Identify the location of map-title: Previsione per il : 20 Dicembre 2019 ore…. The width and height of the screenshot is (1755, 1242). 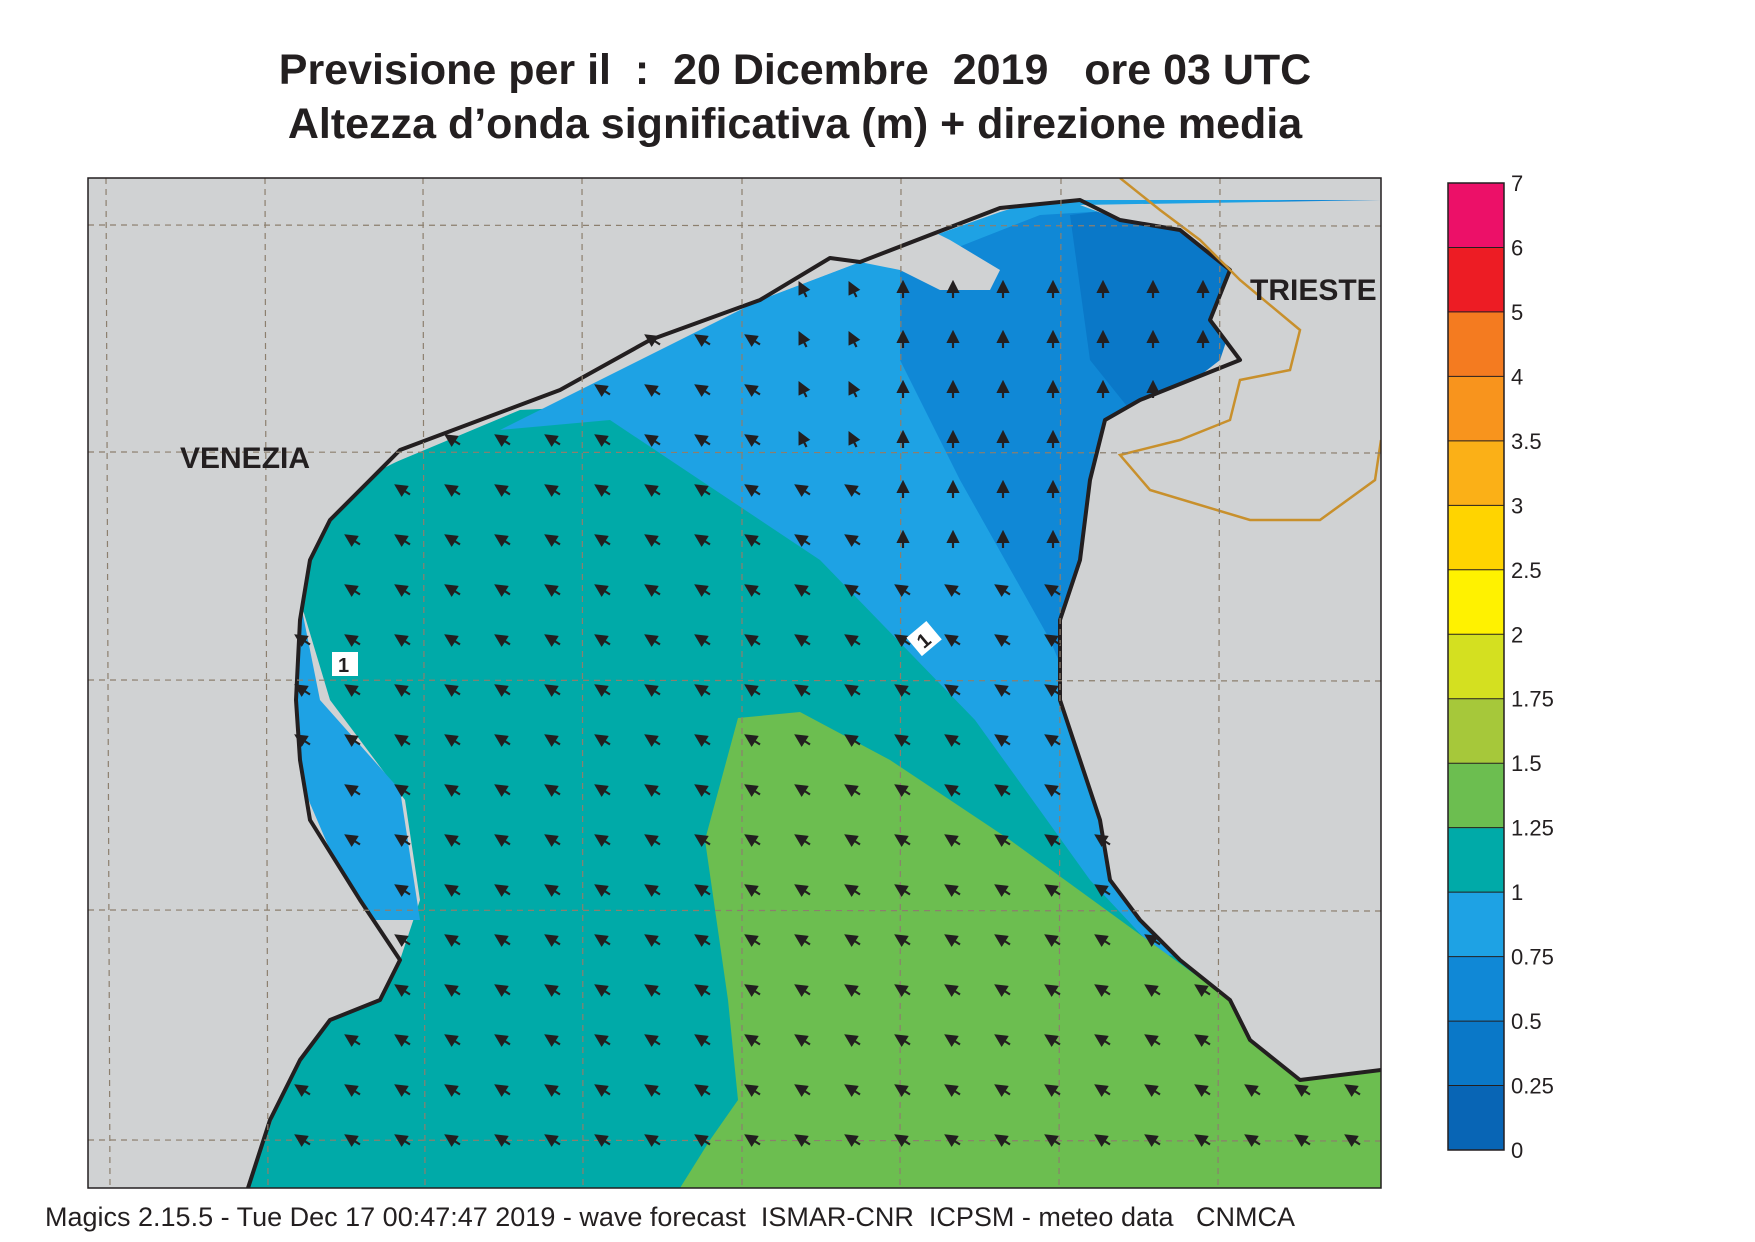
(795, 70).